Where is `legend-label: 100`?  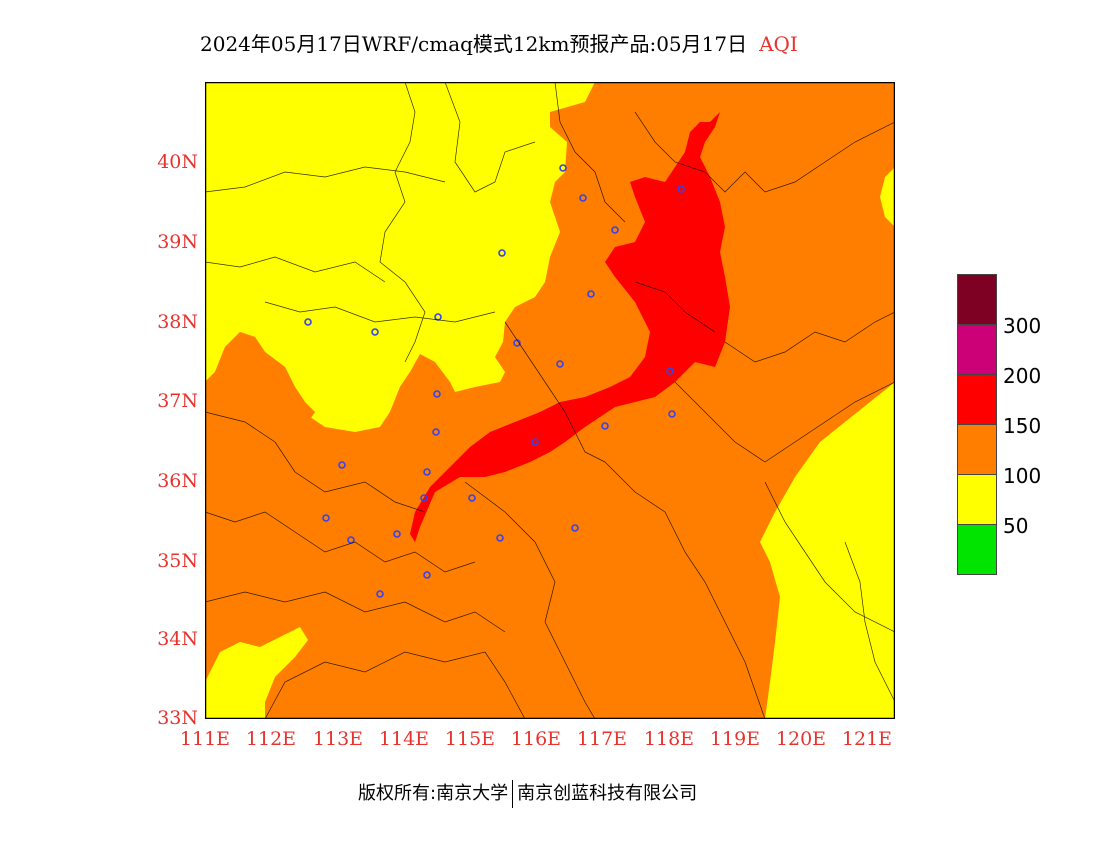 legend-label: 100 is located at coordinates (1022, 476).